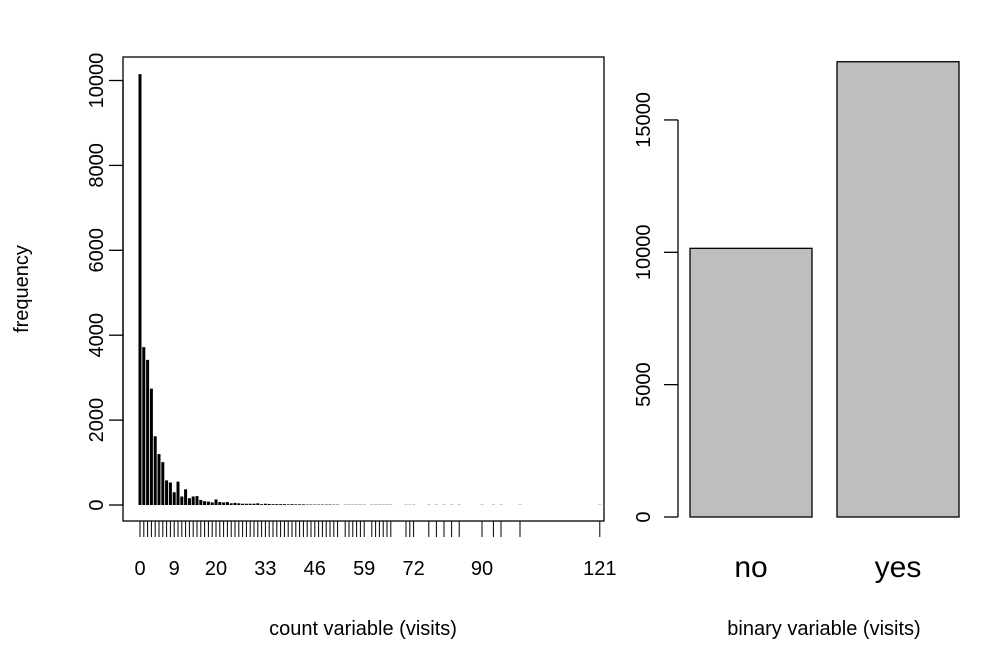 The image size is (995, 645). I want to click on count-y-tick-label: 10000, so click(97, 81).